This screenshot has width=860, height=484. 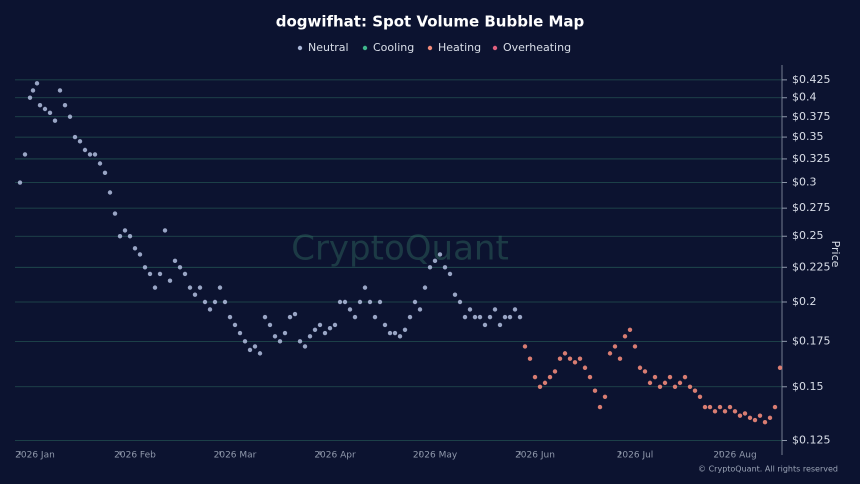 What do you see at coordinates (335, 456) in the screenshot?
I see `x-tick-label: 2026 Apr` at bounding box center [335, 456].